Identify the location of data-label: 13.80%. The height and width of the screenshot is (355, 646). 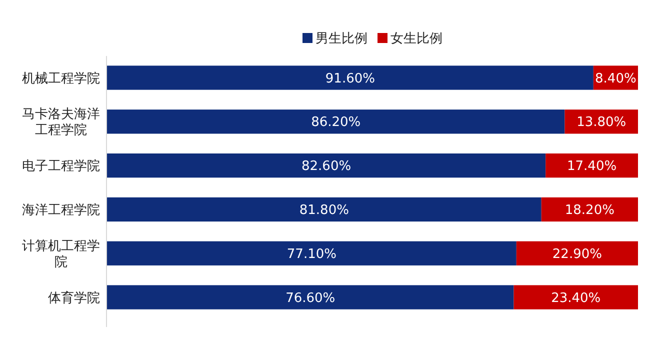
(601, 122).